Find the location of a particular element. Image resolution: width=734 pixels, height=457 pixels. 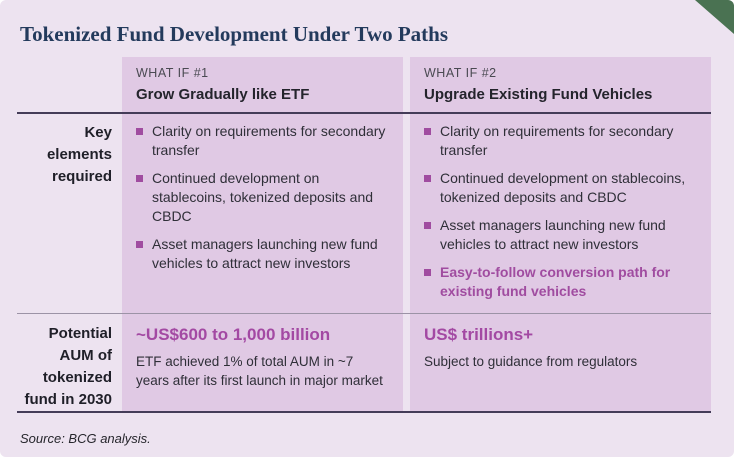

row-label-key-elements: Key elements required is located at coordinates (79, 154).